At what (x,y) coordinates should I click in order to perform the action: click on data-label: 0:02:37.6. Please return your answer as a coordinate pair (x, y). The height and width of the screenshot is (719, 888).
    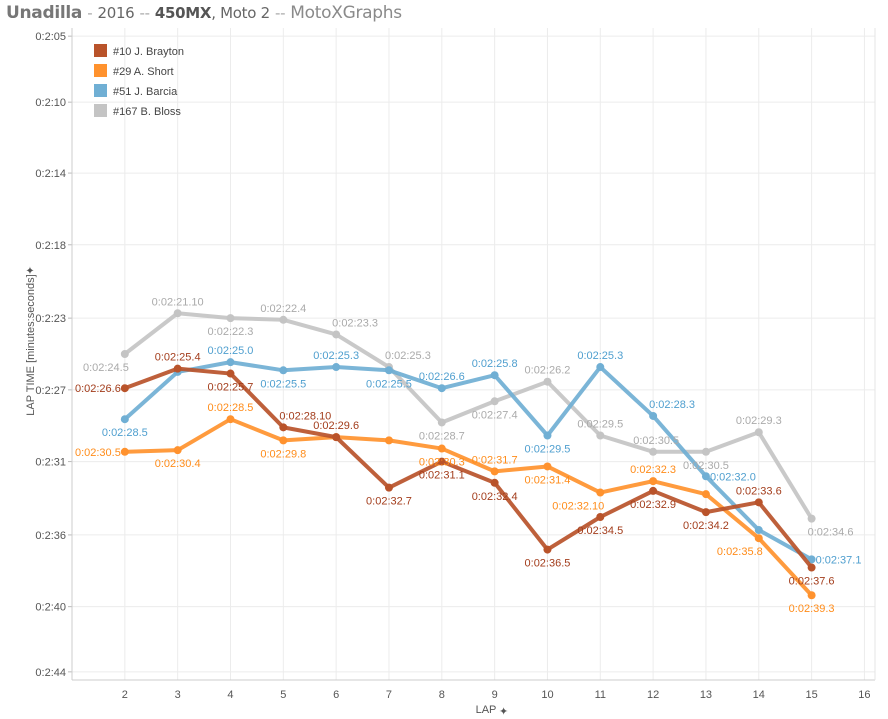
    Looking at the image, I should click on (812, 582).